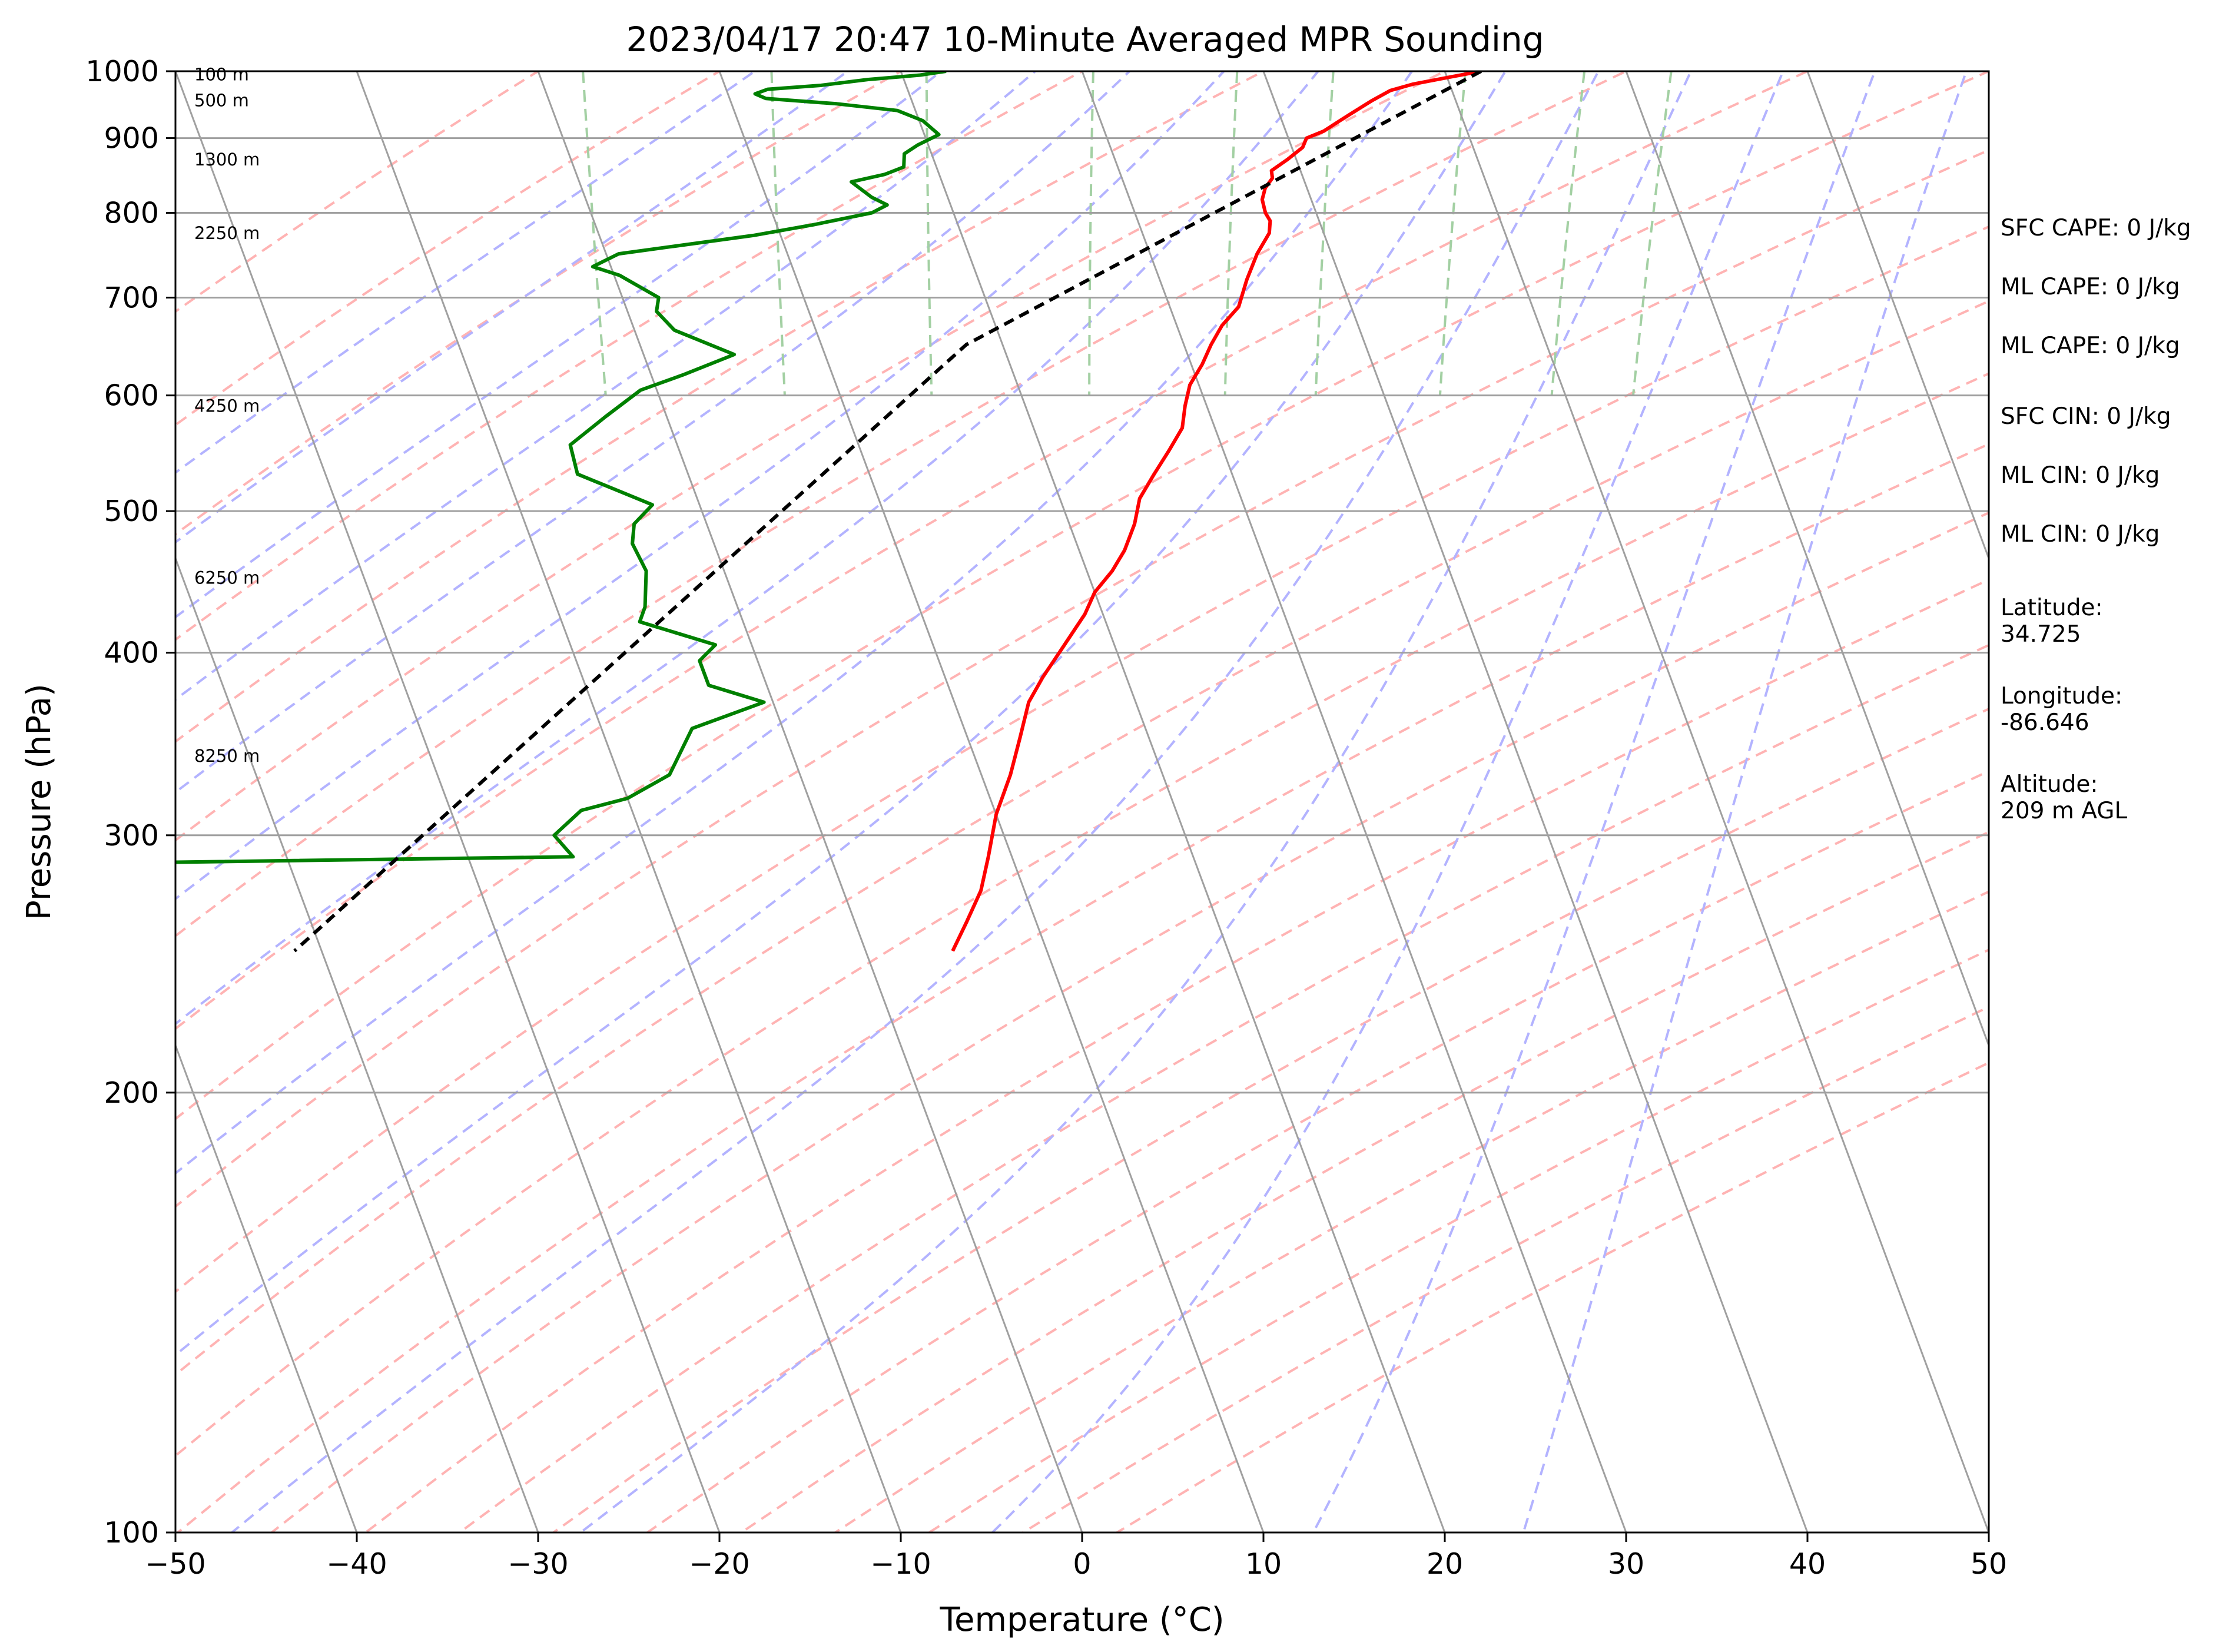 The width and height of the screenshot is (2229, 1652). Describe the element at coordinates (227, 160) in the screenshot. I see `height-label: 1300 m` at that location.